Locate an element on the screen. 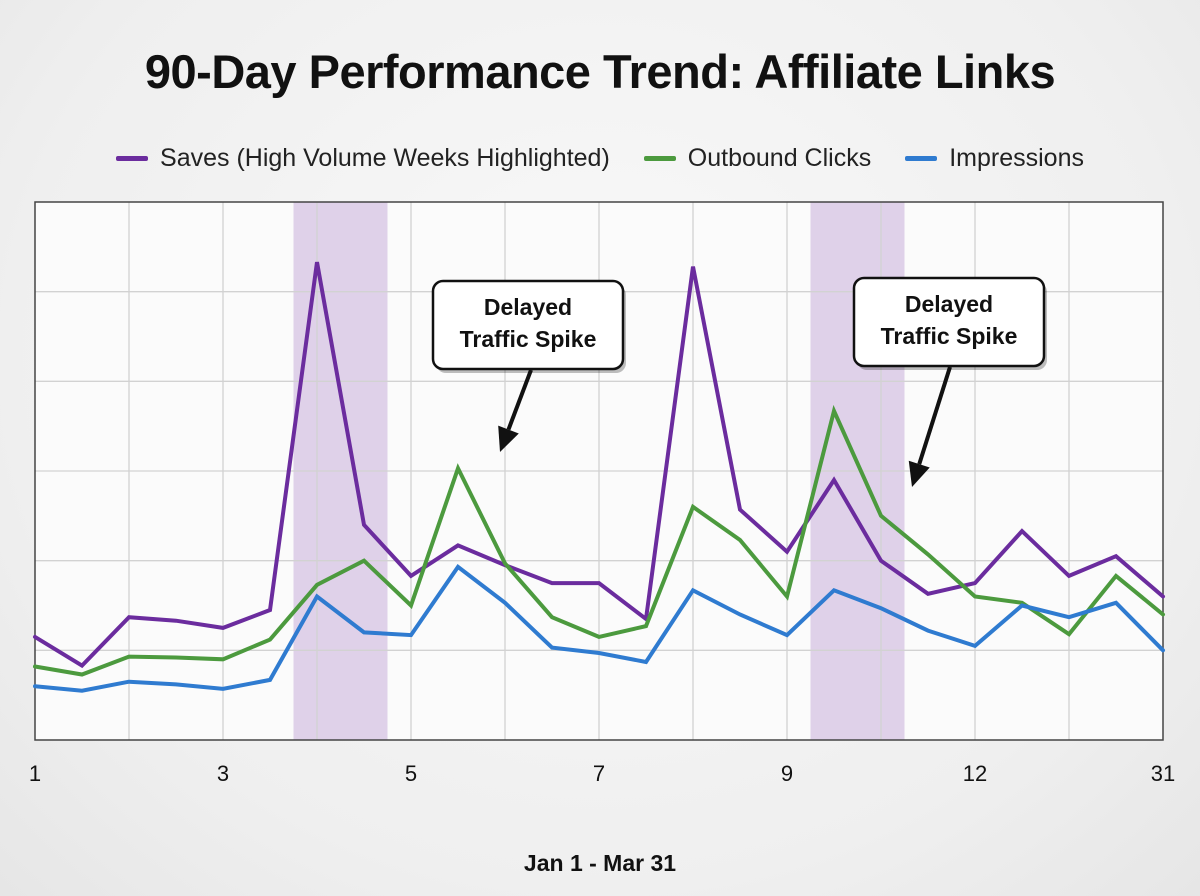 This screenshot has height=896, width=1200. legend-item-impressions: Impressions is located at coordinates (994, 158).